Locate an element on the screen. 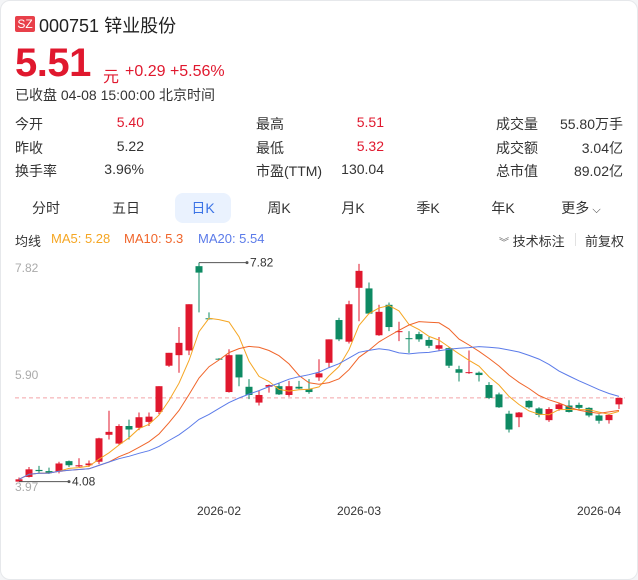 This screenshot has height=580, width=638. tech-annotation-label: 技术标注 is located at coordinates (538, 241).